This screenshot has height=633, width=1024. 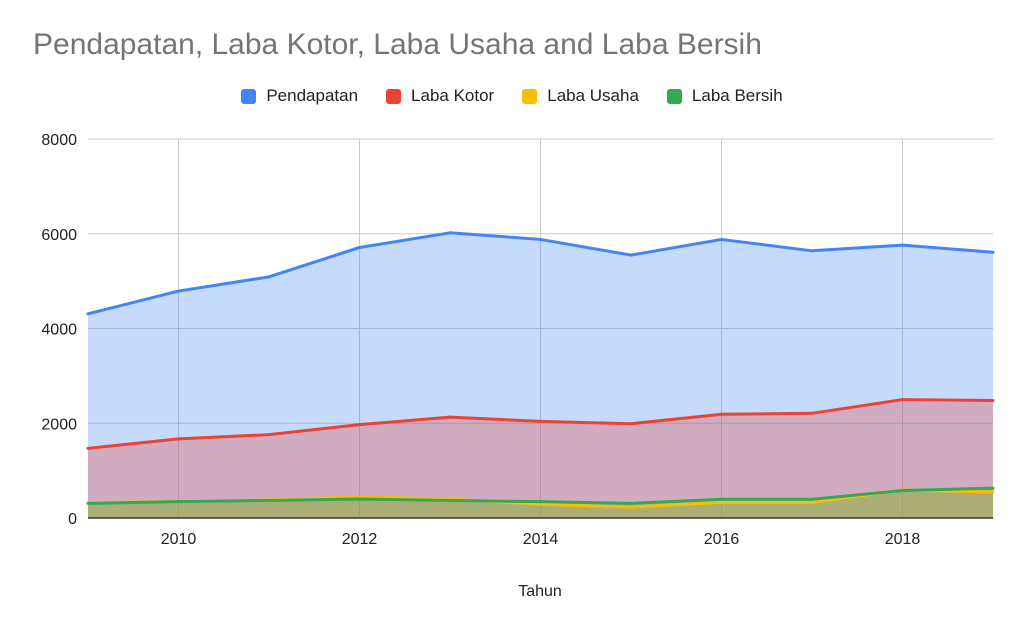 What do you see at coordinates (360, 539) in the screenshot?
I see `x-tick-label: 2012` at bounding box center [360, 539].